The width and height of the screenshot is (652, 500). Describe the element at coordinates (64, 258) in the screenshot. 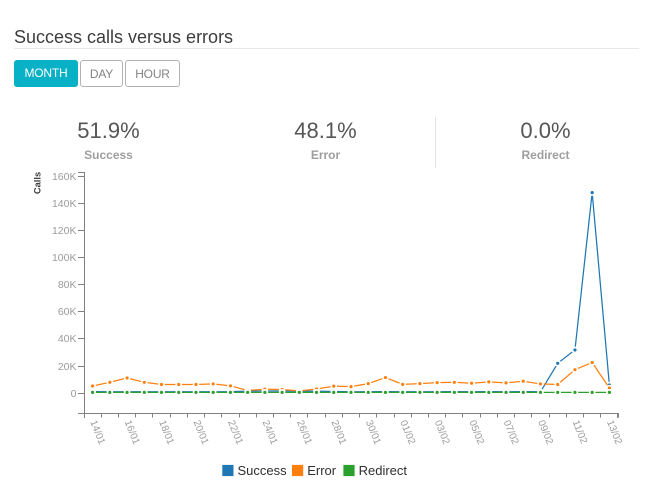

I see `svg-text: 100K` at that location.